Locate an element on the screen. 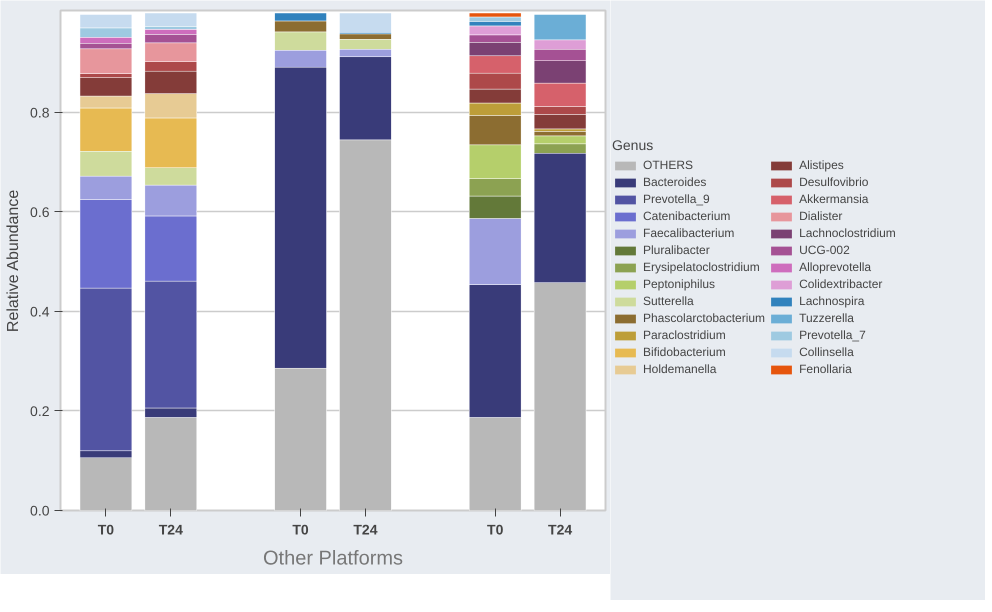 This screenshot has width=992, height=612. legend-label: UCG-002 is located at coordinates (824, 250).